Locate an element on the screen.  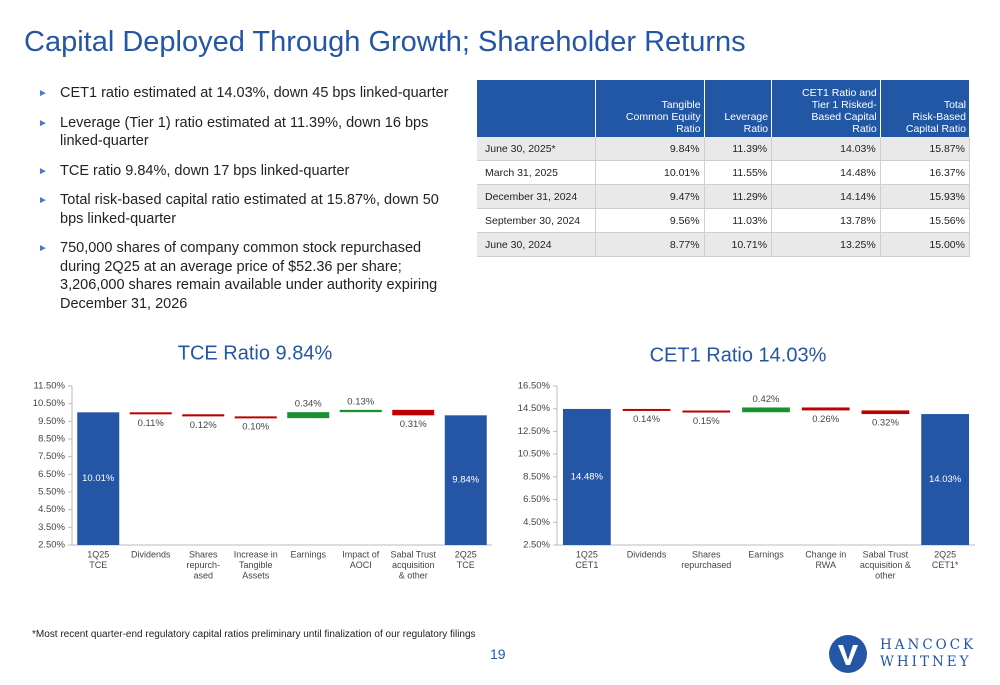
y-tick-label: 10.50% is located at coordinates (49, 403).